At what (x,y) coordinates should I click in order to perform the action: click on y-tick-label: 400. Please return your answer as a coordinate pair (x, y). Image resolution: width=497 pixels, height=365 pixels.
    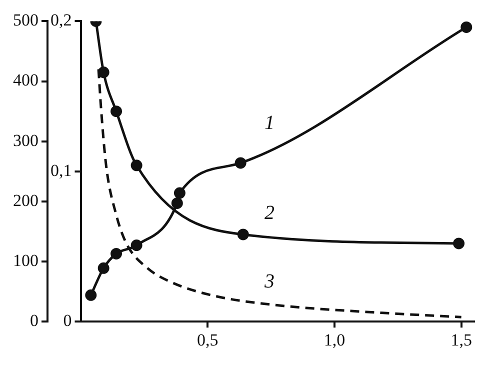
    Looking at the image, I should click on (25, 80).